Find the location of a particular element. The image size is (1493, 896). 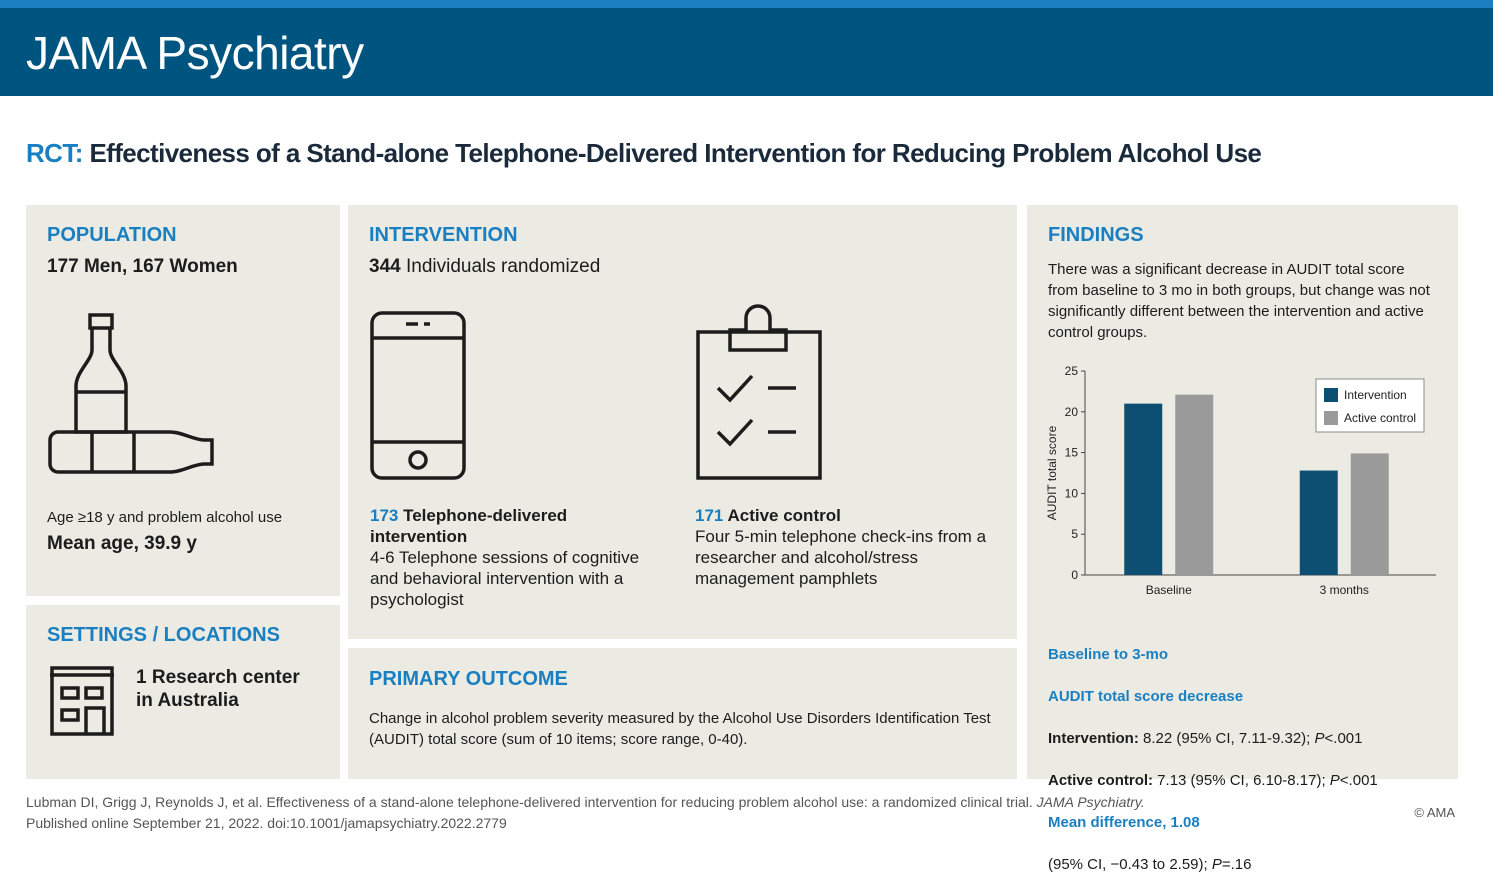

clipboard-clip is located at coordinates (758, 328).